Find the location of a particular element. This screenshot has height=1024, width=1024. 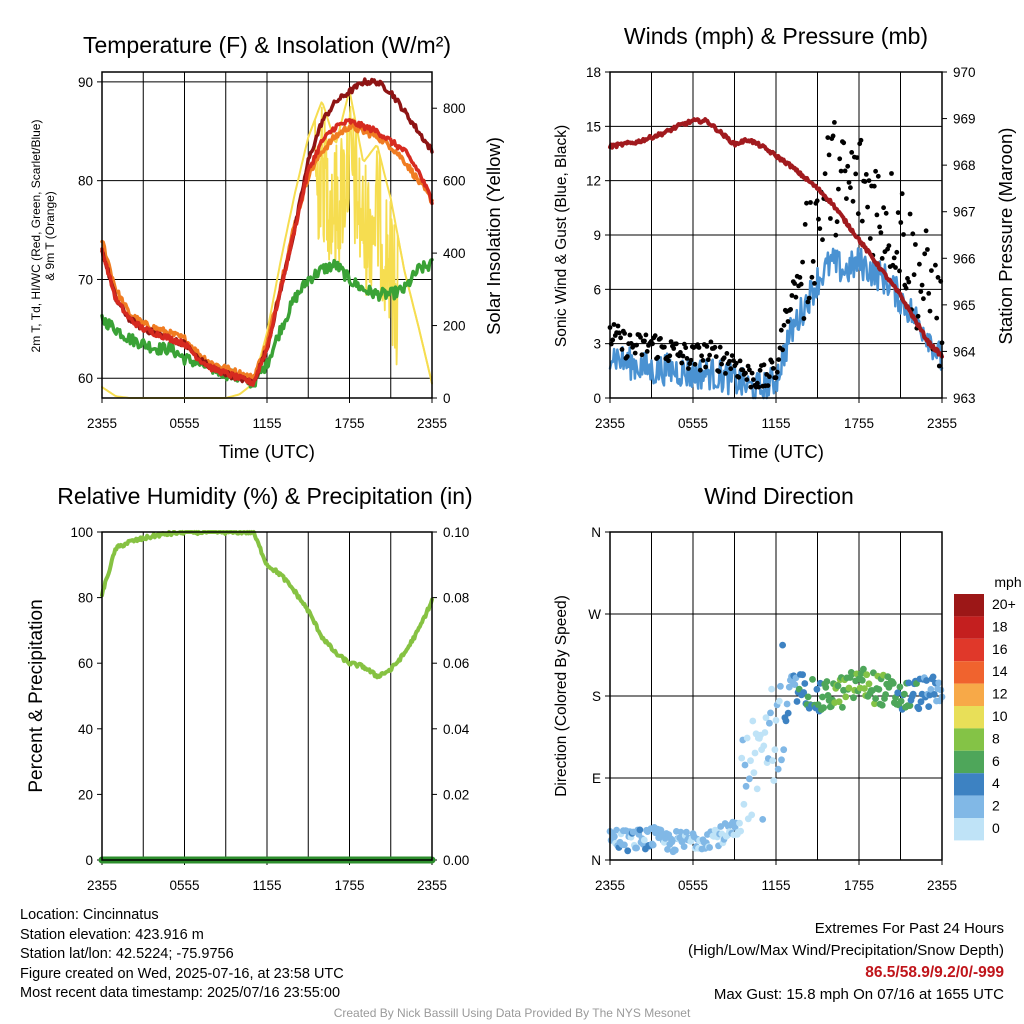

legend-label: 20+ is located at coordinates (1004, 604).